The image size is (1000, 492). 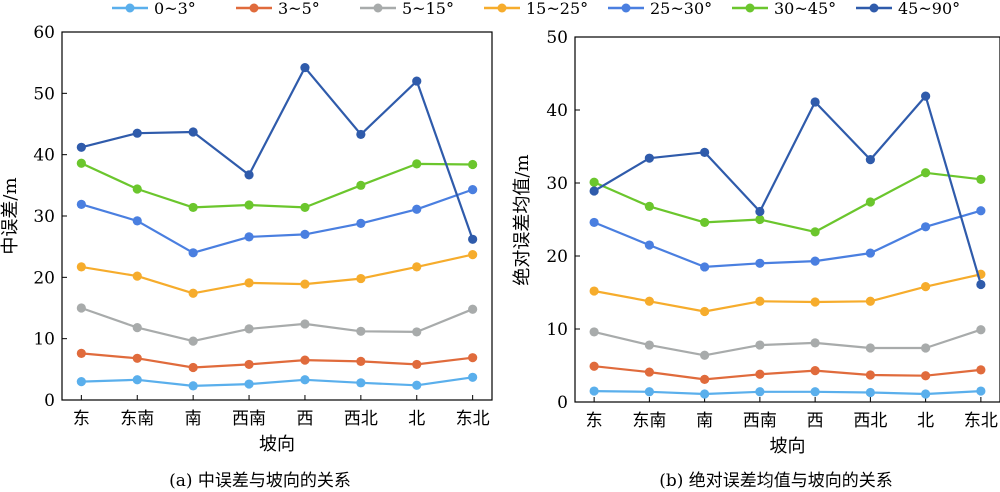 What do you see at coordinates (49, 401) in the screenshot?
I see `y-tick-label: 0` at bounding box center [49, 401].